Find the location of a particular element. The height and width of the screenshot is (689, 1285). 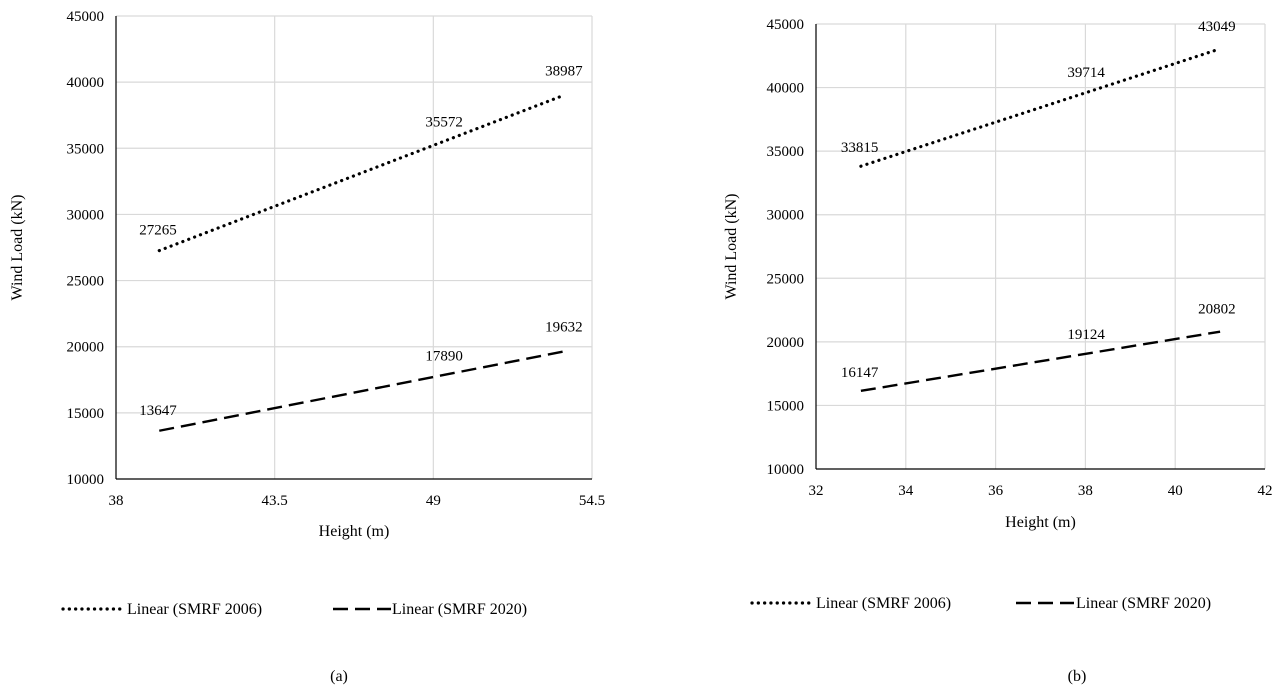

data-label: 35572 is located at coordinates (444, 123).